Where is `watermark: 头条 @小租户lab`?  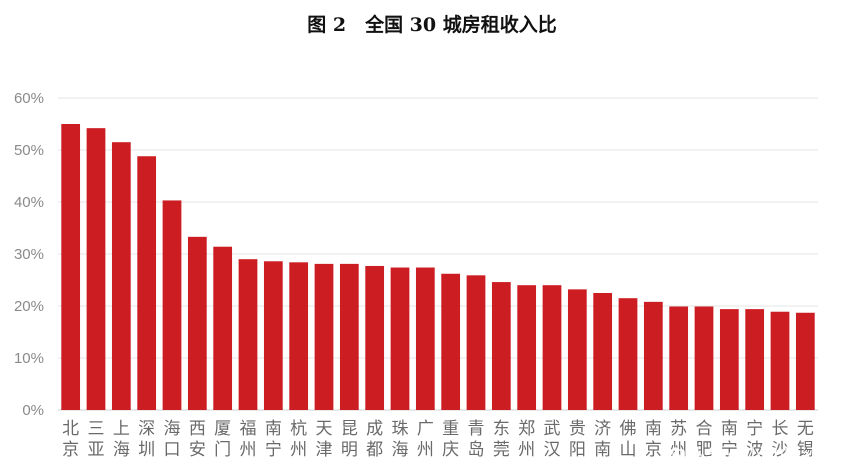 watermark: 头条 @小租户lab is located at coordinates (744, 456).